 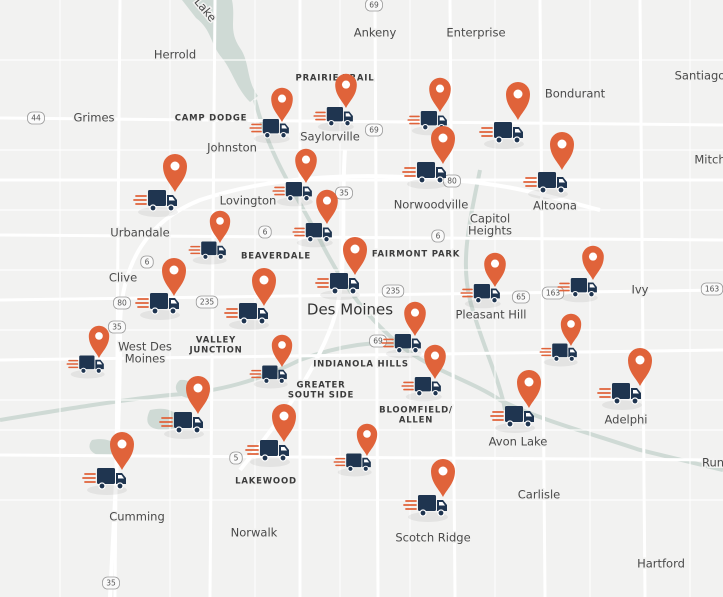 I want to click on place-name: Norwalk, so click(x=254, y=533).